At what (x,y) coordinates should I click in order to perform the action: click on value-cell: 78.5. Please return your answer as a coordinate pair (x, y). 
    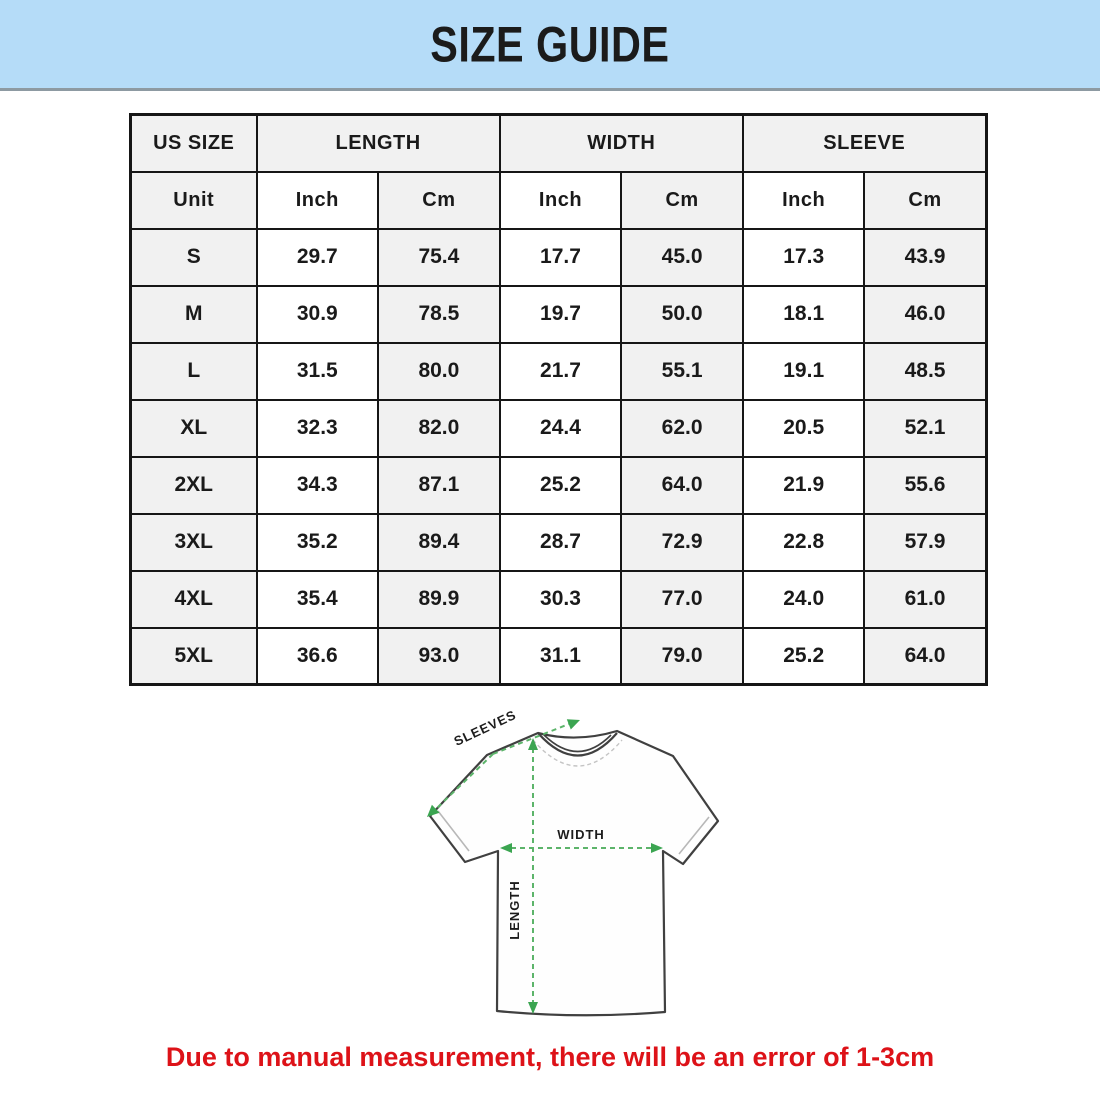
    Looking at the image, I should click on (439, 314).